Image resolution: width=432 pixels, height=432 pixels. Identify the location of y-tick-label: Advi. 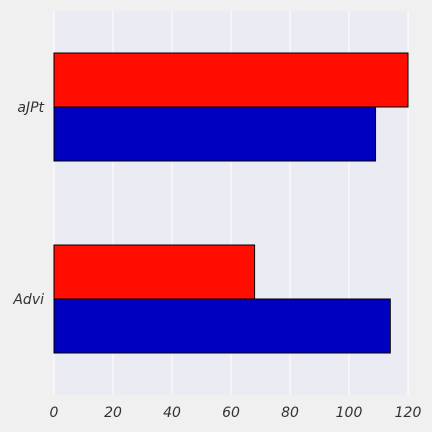
(28, 300).